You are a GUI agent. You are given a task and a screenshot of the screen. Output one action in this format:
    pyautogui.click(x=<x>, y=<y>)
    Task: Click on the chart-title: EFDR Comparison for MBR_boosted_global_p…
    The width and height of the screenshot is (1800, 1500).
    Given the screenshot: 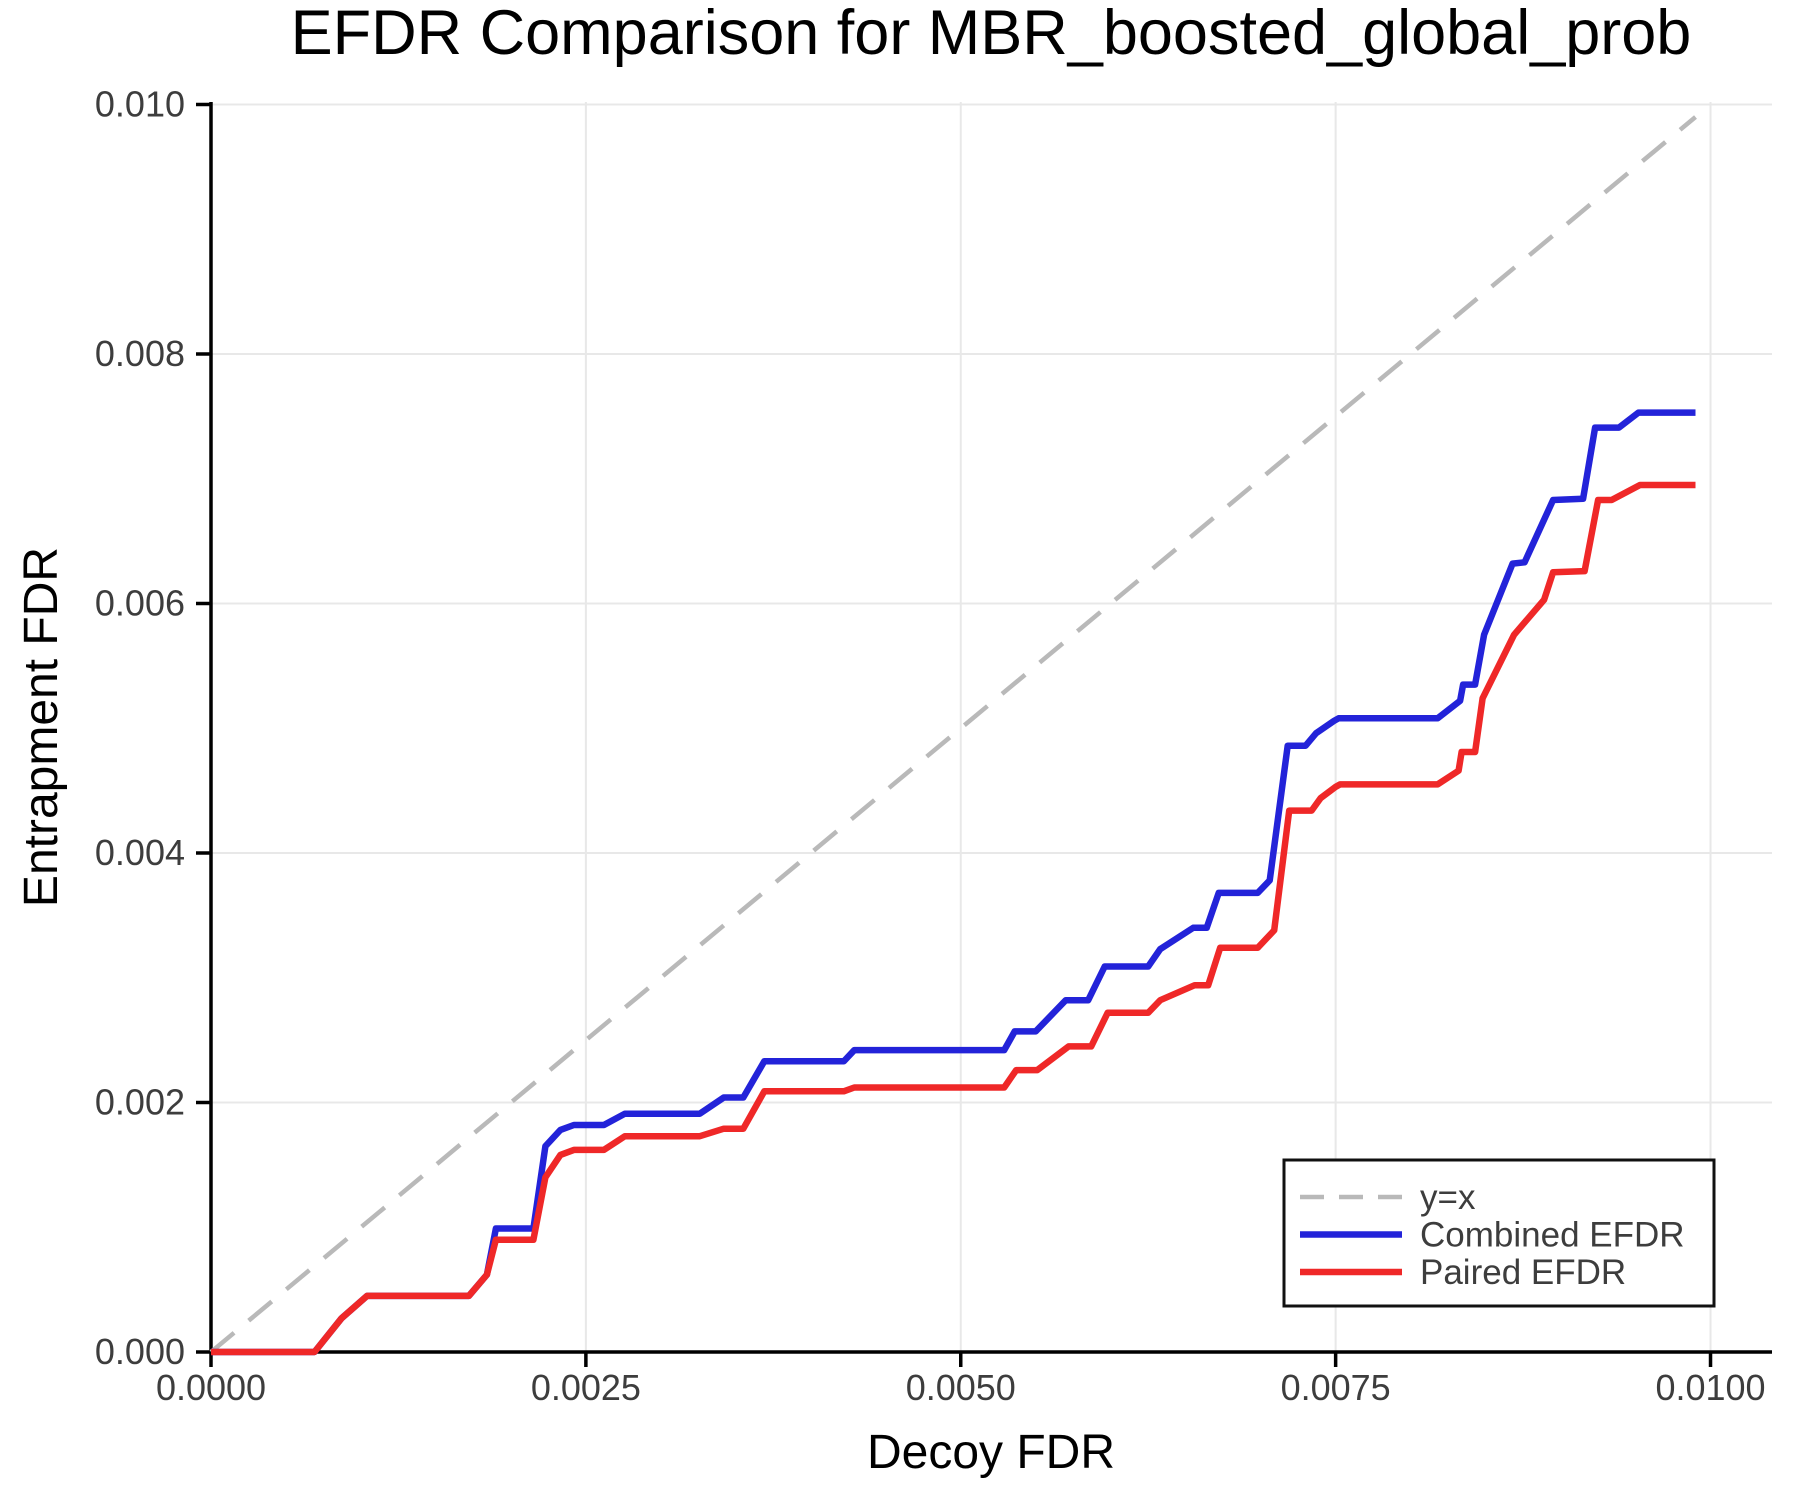 What is the action you would take?
    pyautogui.click(x=991, y=34)
    